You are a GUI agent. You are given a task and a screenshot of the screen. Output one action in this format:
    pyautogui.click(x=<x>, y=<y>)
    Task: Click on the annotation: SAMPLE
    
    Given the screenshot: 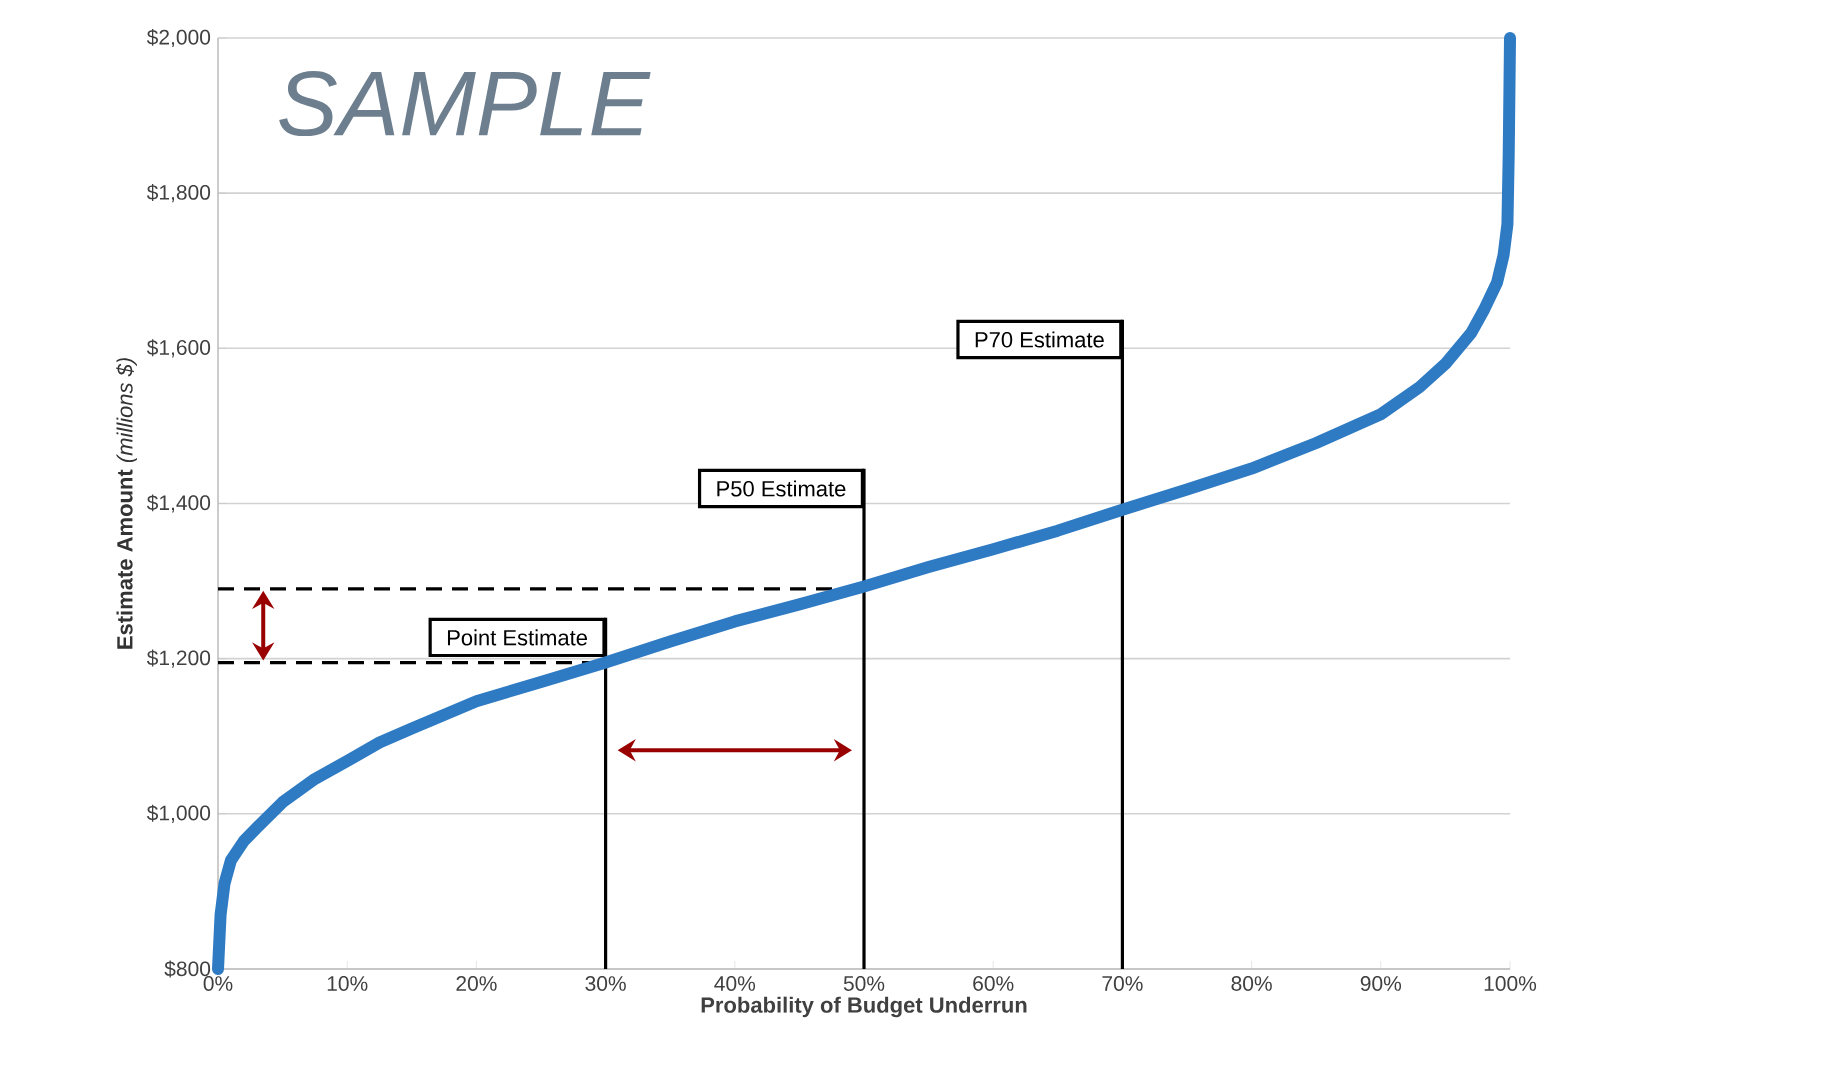 What is the action you would take?
    pyautogui.click(x=465, y=103)
    